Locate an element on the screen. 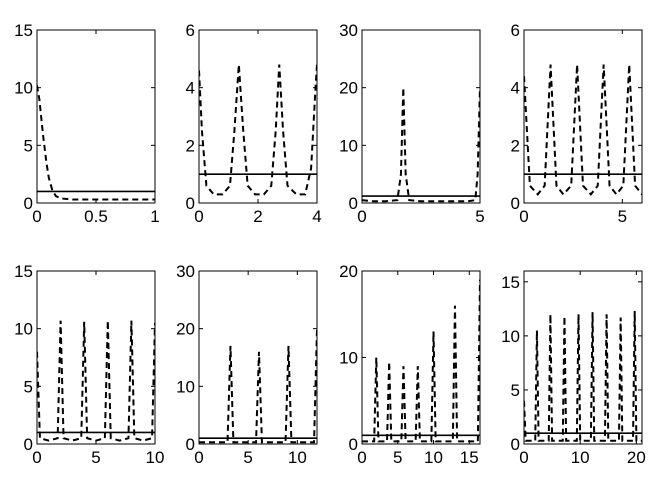 This screenshot has height=483, width=666. subplot: 0 2 4 6 0 5 is located at coordinates (577, 123).